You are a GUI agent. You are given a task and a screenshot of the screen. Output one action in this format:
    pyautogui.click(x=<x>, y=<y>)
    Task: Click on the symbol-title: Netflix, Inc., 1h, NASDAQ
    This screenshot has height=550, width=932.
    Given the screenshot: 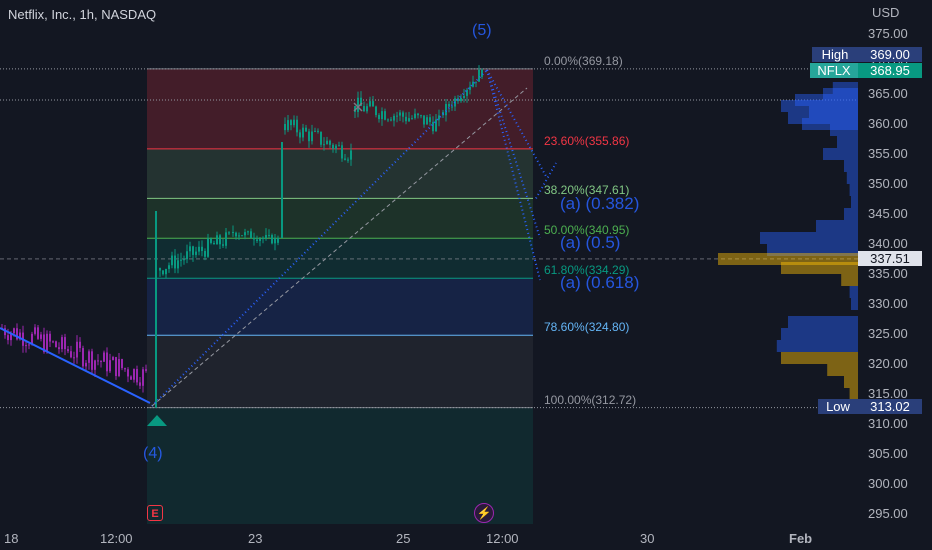 What is the action you would take?
    pyautogui.click(x=82, y=14)
    